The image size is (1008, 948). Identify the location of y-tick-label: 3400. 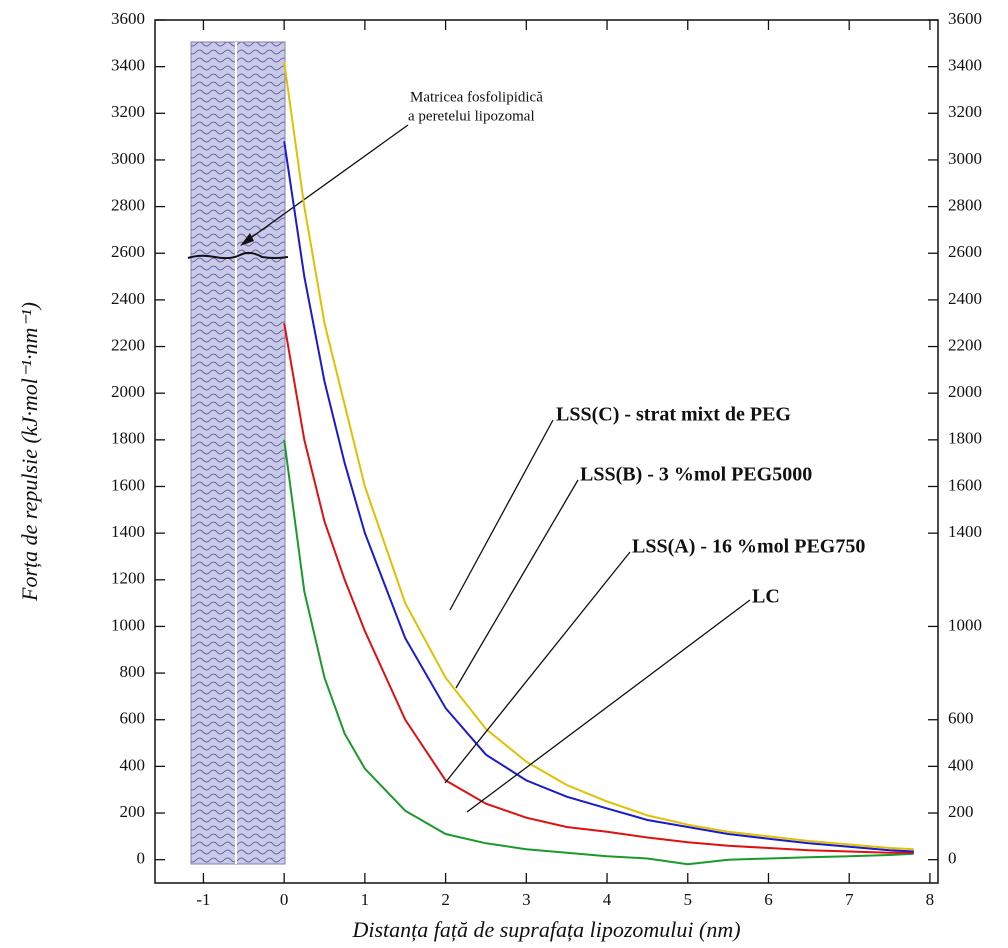
(128, 65).